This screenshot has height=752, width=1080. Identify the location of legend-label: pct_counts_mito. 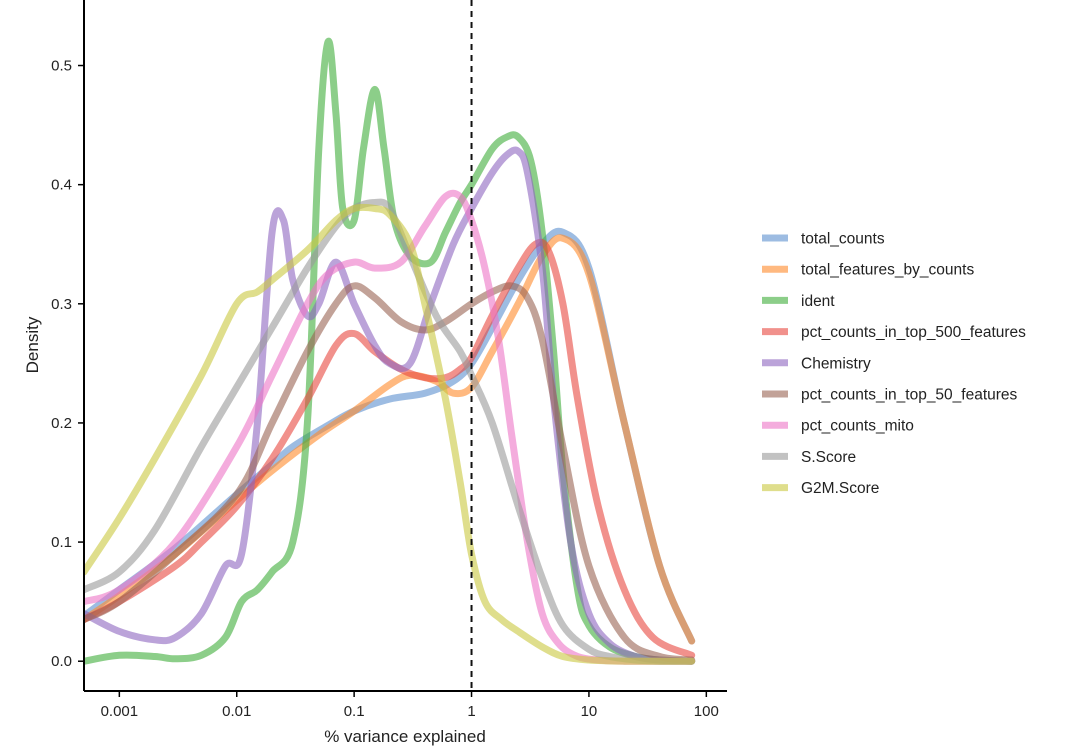
(857, 426).